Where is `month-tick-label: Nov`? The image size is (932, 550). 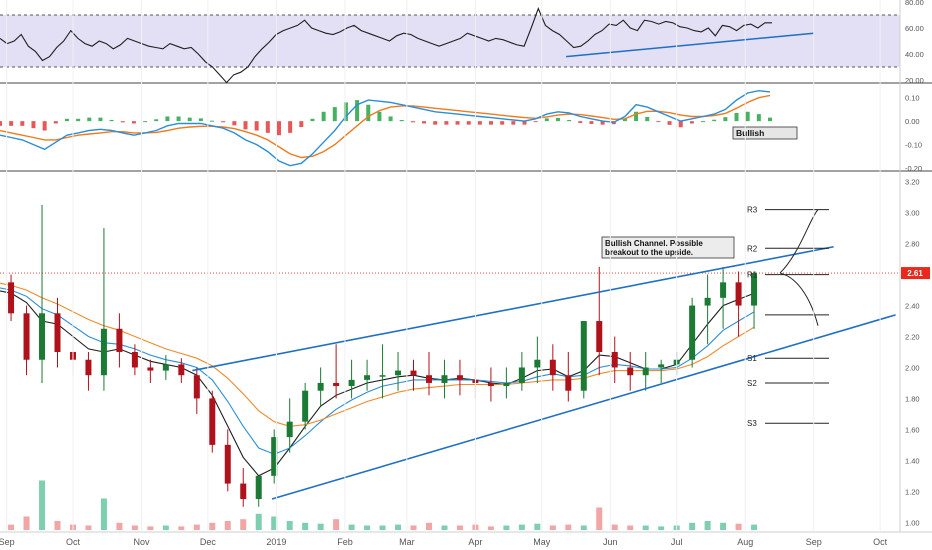 month-tick-label: Nov is located at coordinates (142, 542).